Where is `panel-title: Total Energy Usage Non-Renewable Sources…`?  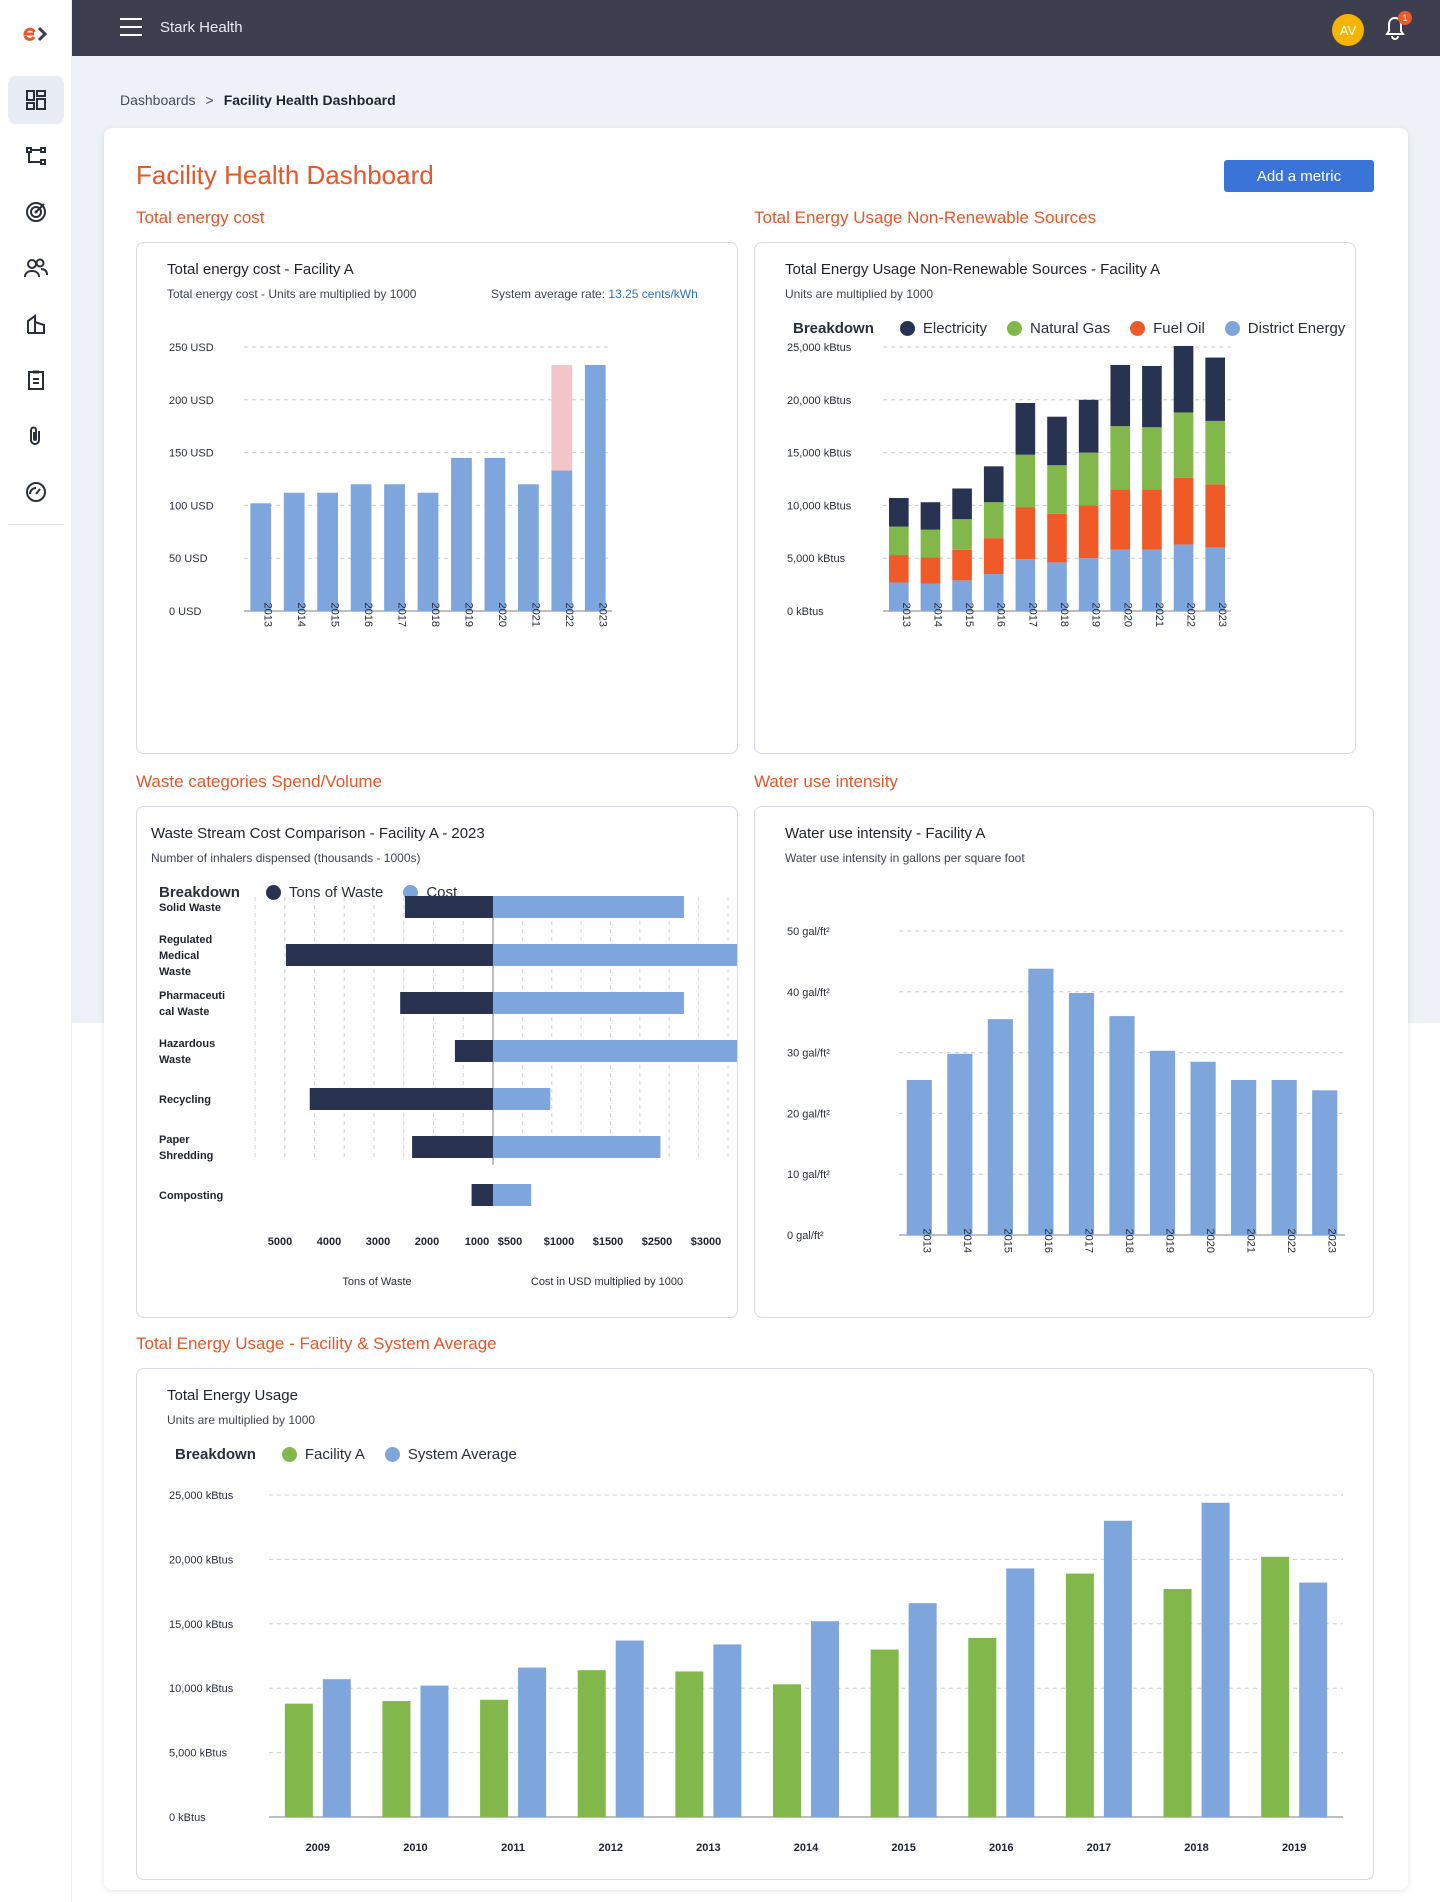 panel-title: Total Energy Usage Non-Renewable Sources… is located at coordinates (973, 269).